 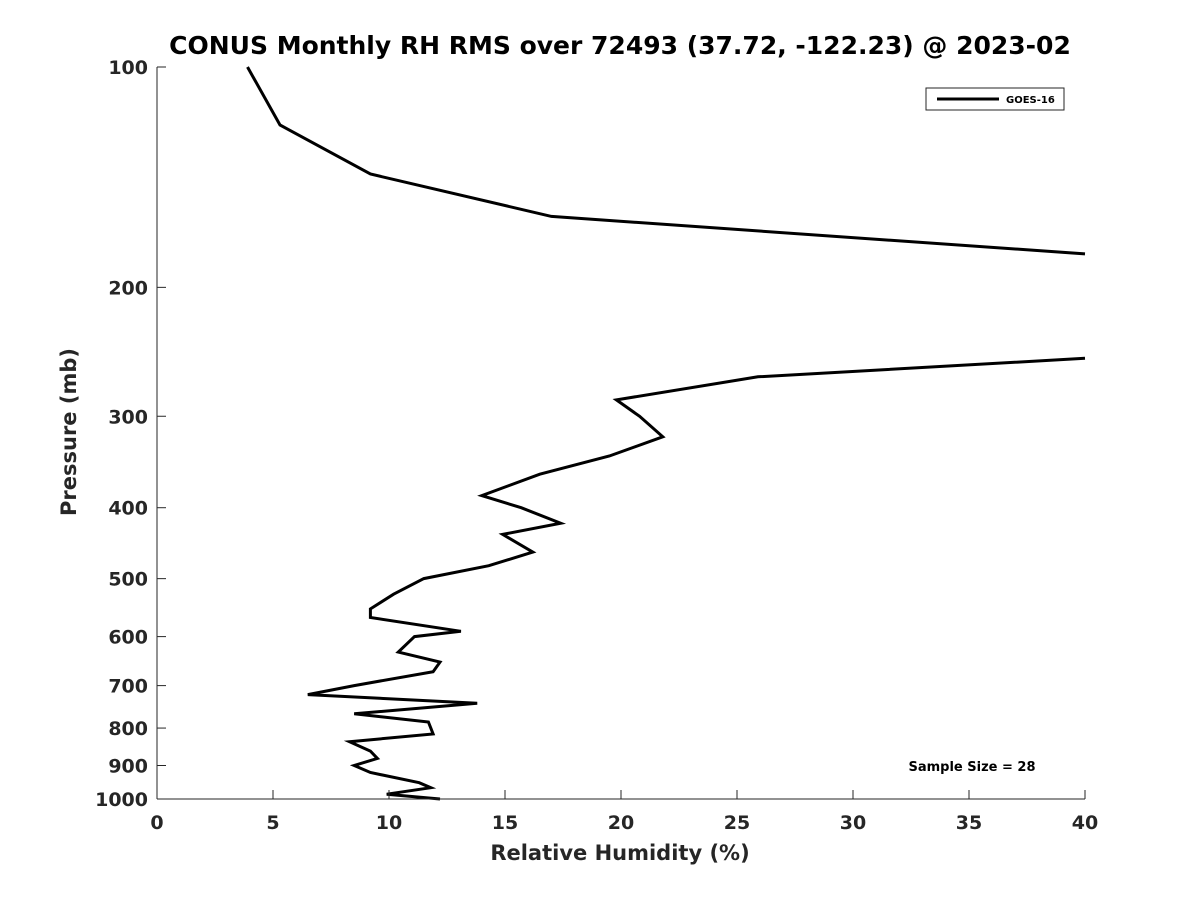 I want to click on x-tick-label: 40, so click(x=1085, y=823).